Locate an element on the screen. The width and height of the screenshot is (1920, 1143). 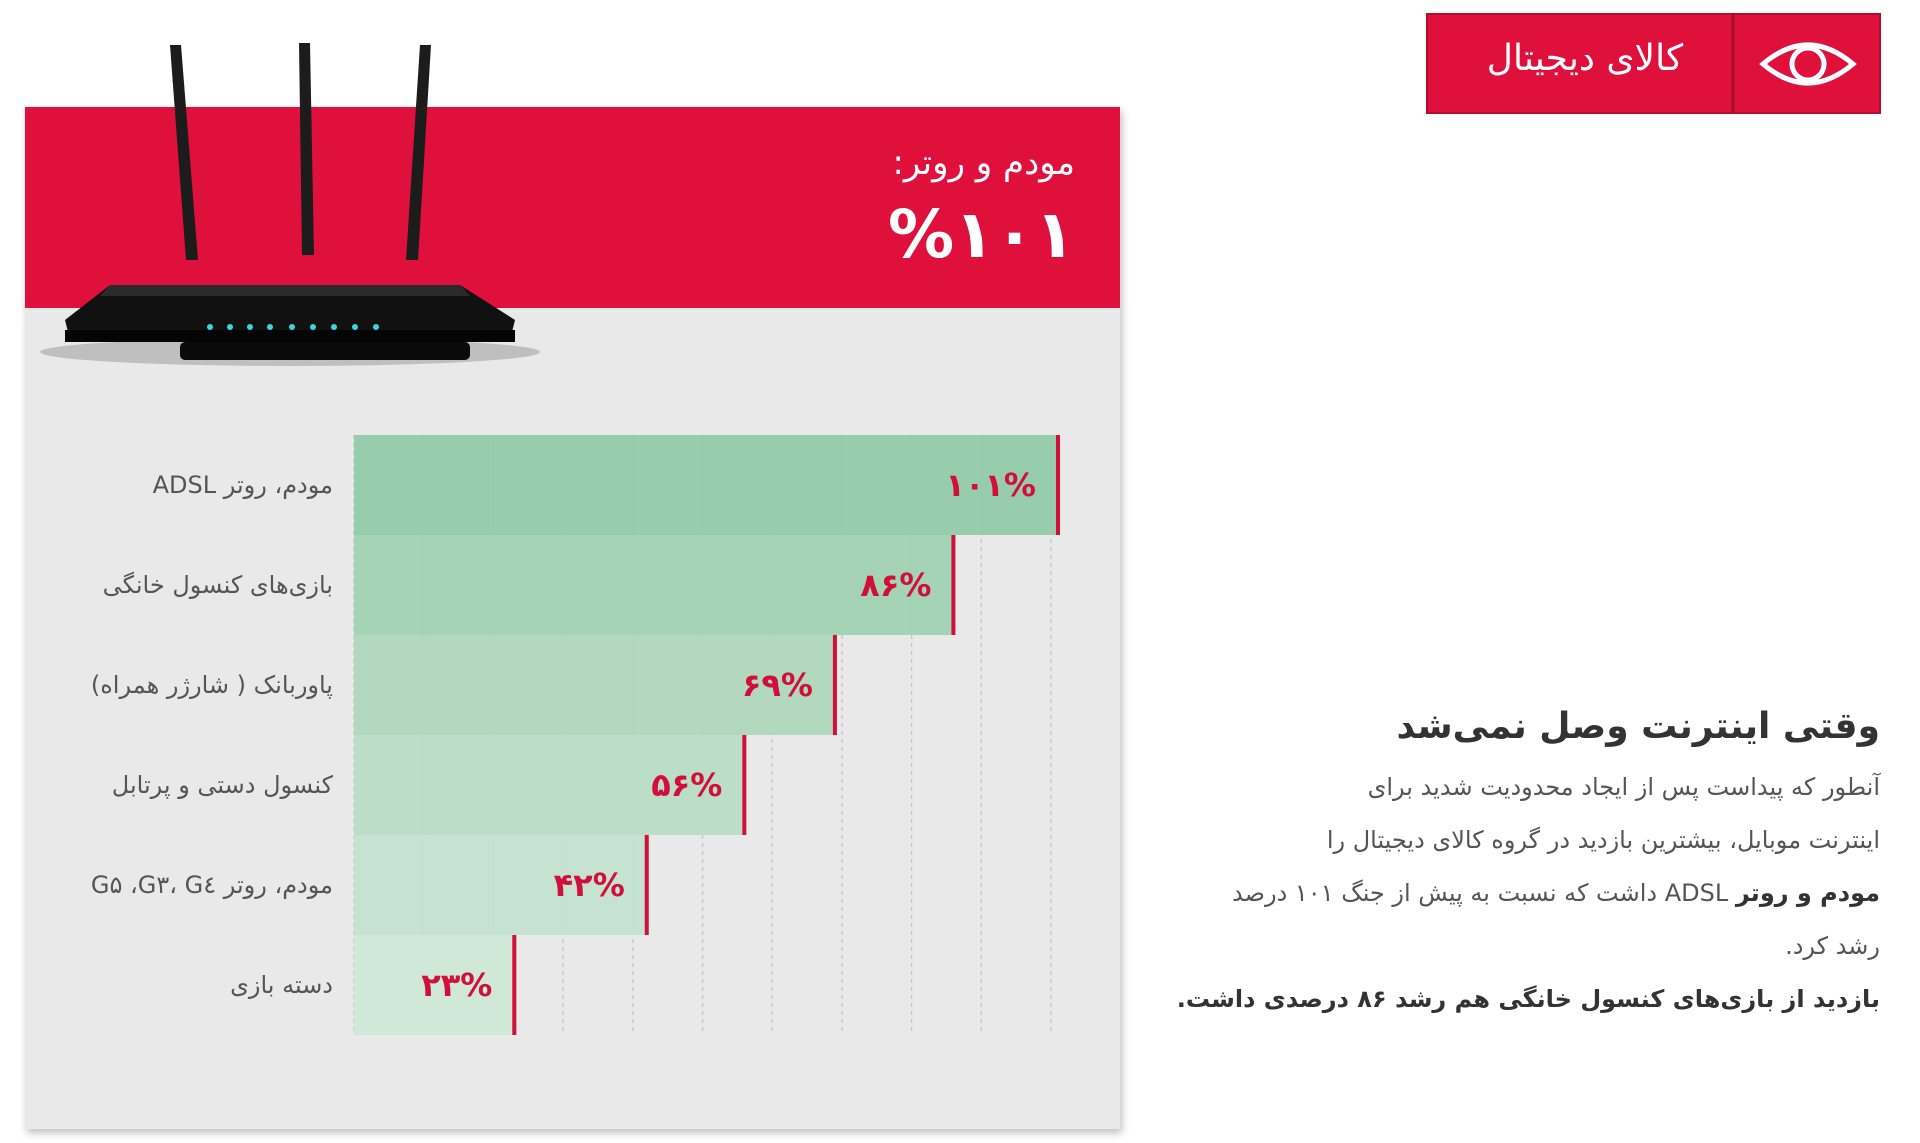
text-run: رشد کرد. is located at coordinates (1832, 946).